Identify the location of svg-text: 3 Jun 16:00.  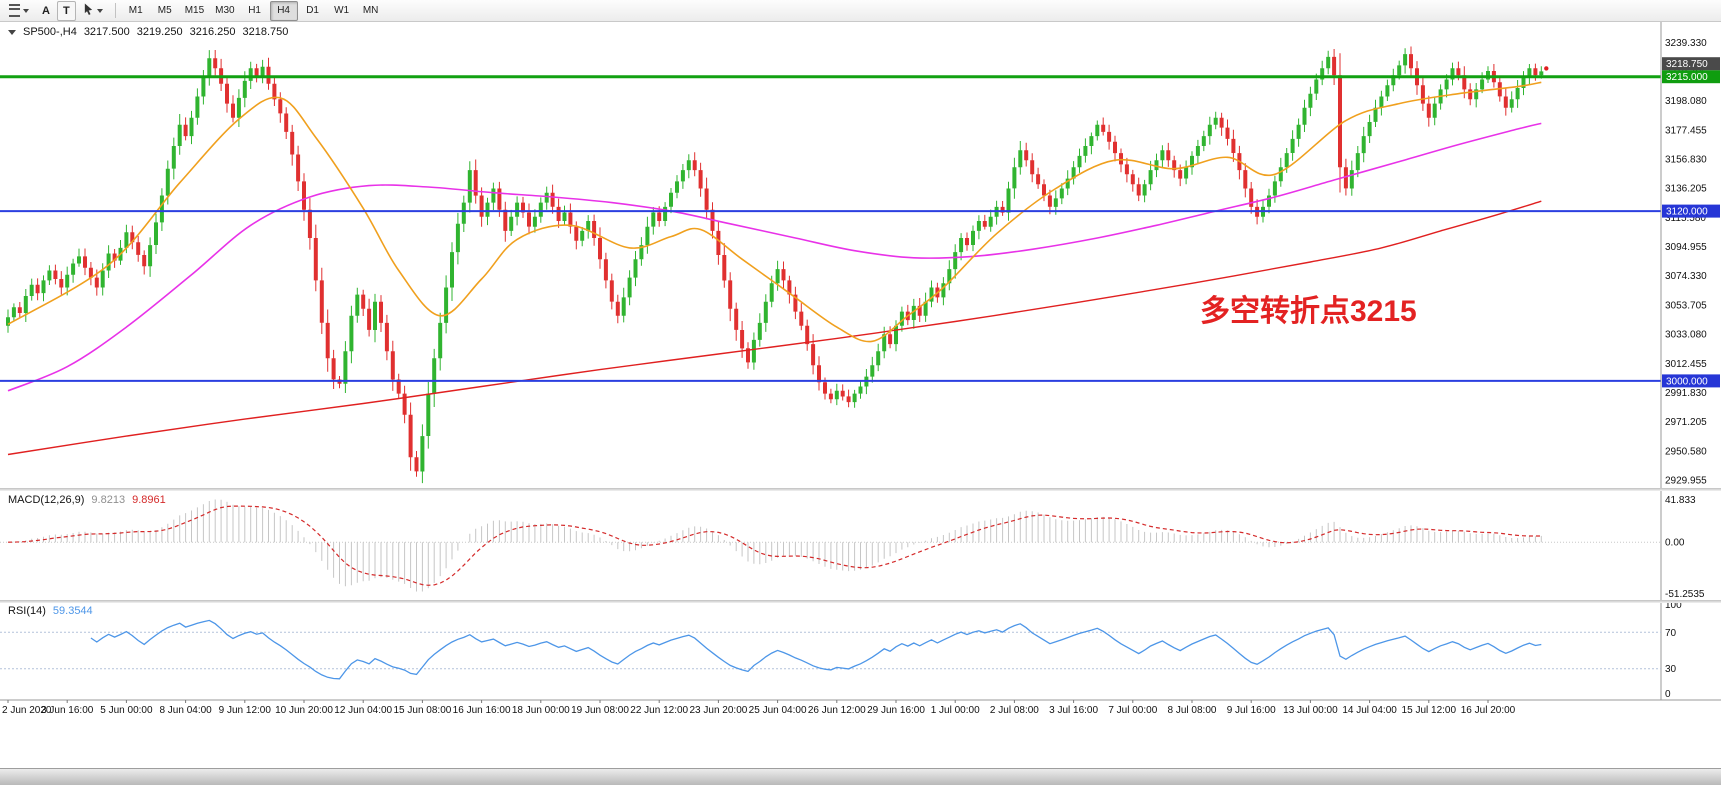
(67, 710).